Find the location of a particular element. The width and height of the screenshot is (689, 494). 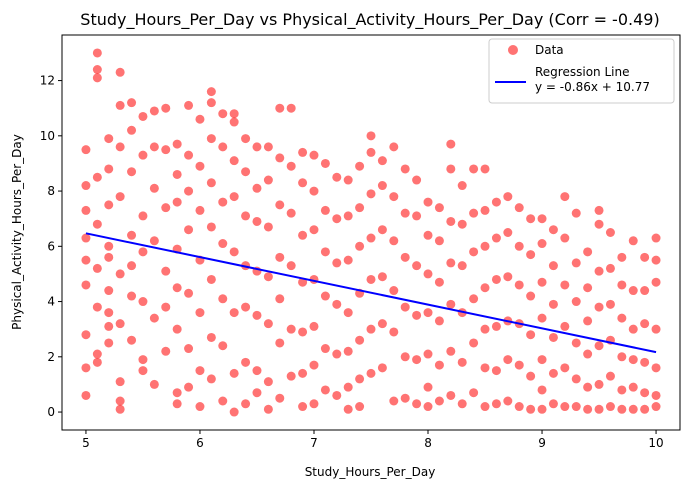

y-tick-label: 4 is located at coordinates (51, 302).